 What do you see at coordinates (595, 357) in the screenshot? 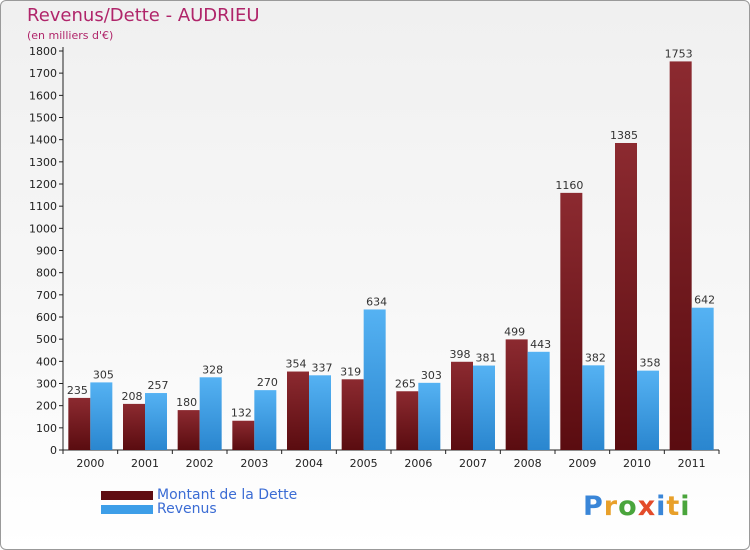
I see `data-label-revenus-2009: 382` at bounding box center [595, 357].